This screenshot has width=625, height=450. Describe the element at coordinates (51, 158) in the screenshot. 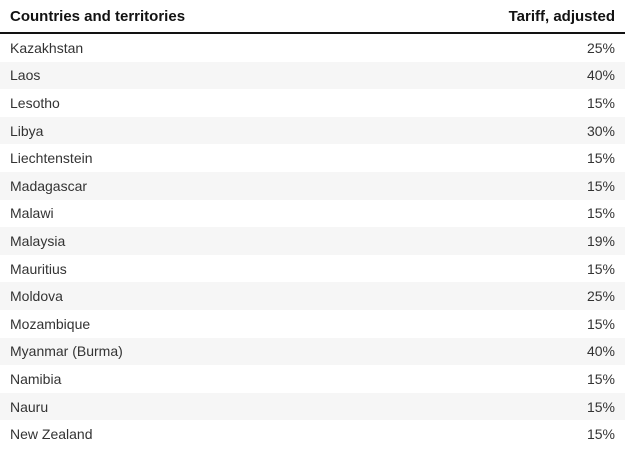

I see `country-cell: Liechtenstein` at that location.